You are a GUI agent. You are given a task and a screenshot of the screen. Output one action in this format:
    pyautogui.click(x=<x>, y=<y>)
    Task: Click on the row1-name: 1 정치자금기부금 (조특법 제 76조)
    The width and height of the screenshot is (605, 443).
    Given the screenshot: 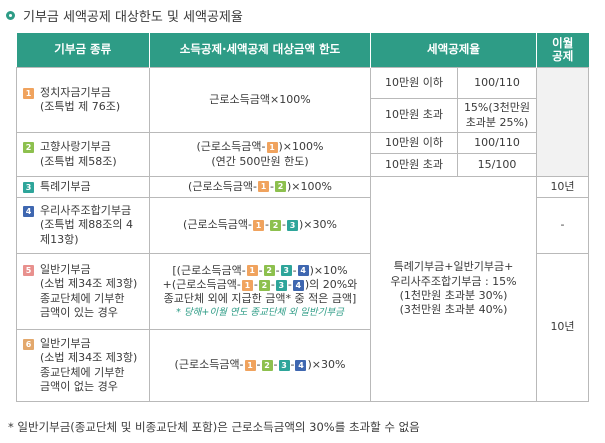 What is the action you would take?
    pyautogui.click(x=83, y=100)
    